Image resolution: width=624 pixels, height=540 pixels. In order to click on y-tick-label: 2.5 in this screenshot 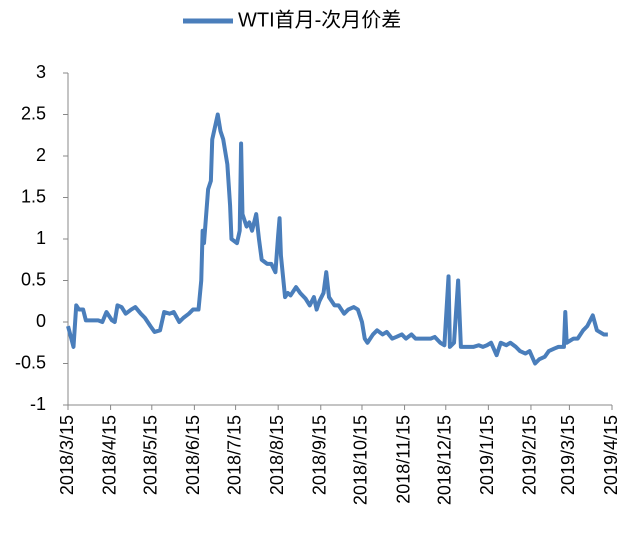, I will do `click(33, 113)`.